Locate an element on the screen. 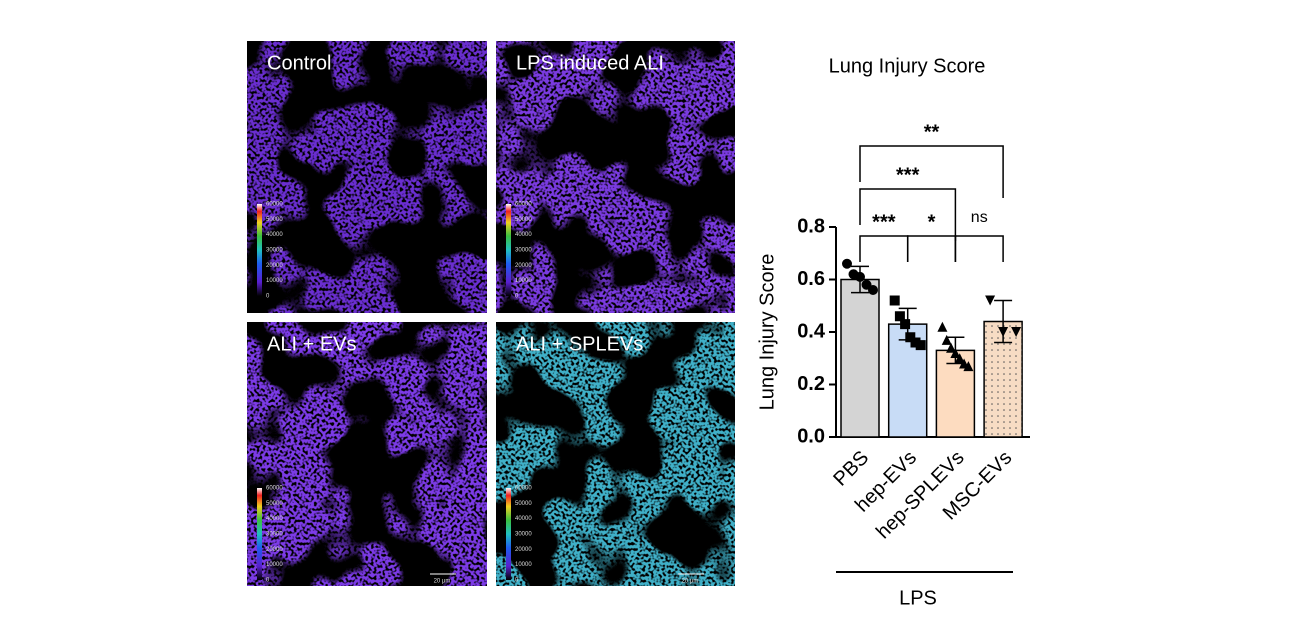 This screenshot has width=1300, height=633. y-tick-label: 0.2 is located at coordinates (811, 384).